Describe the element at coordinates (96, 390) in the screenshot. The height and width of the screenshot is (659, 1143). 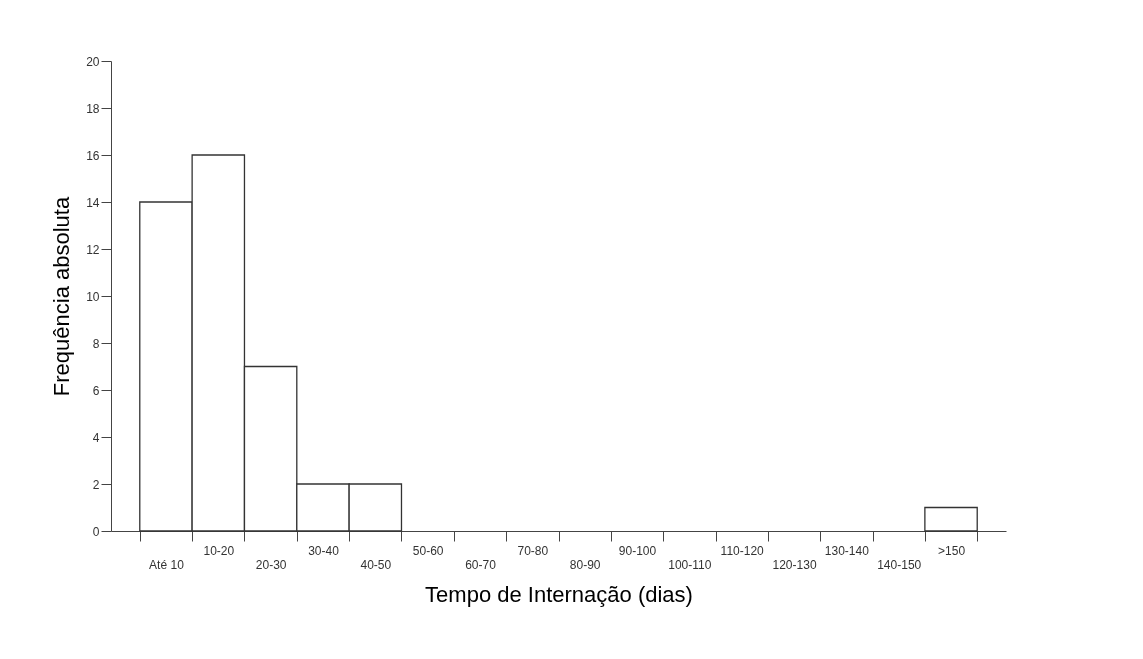
I see `y-tick-label: 6` at that location.